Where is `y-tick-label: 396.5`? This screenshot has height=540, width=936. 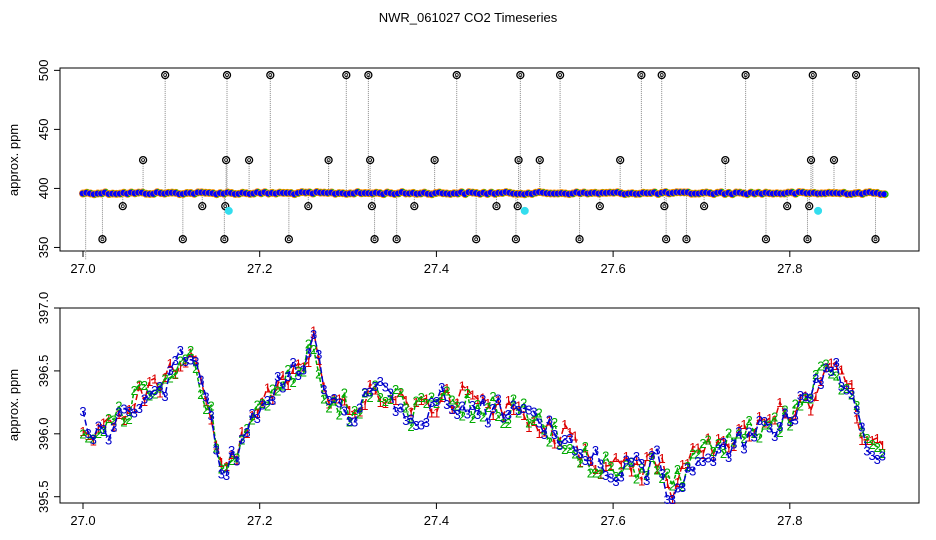 y-tick-label: 396.5 is located at coordinates (43, 371).